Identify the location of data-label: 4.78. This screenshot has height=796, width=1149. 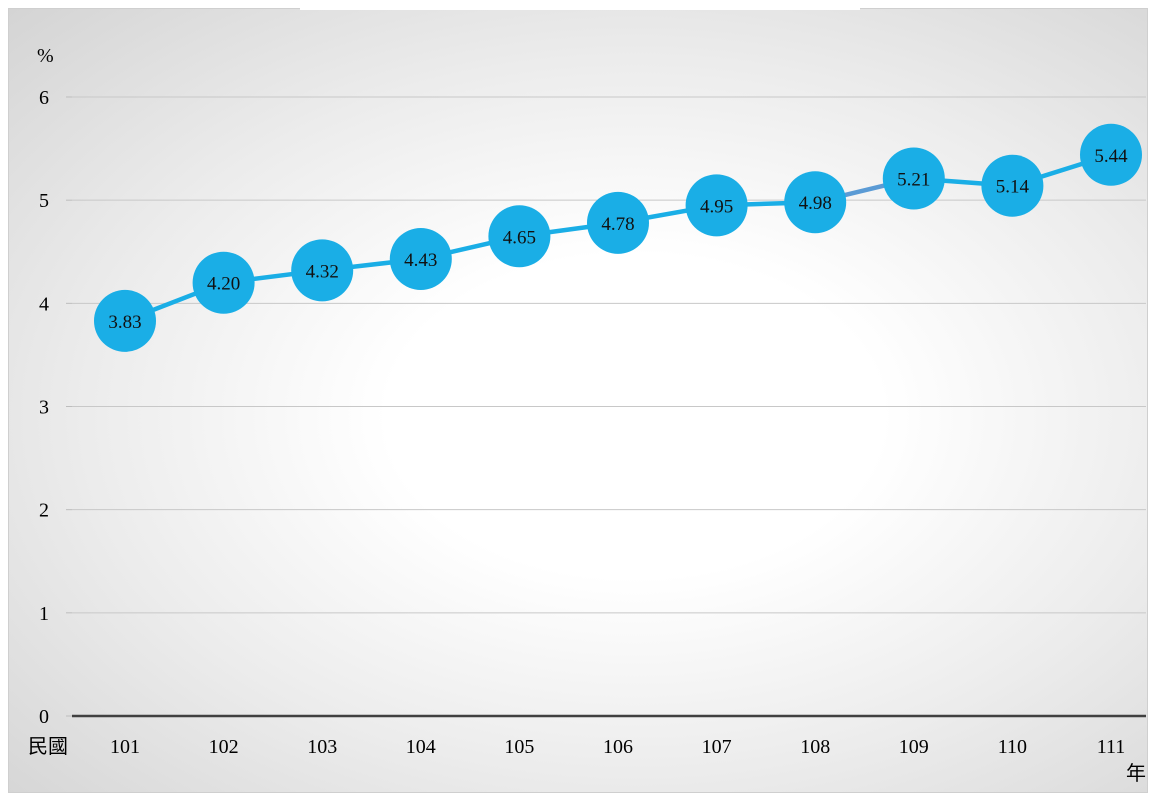
(617, 224).